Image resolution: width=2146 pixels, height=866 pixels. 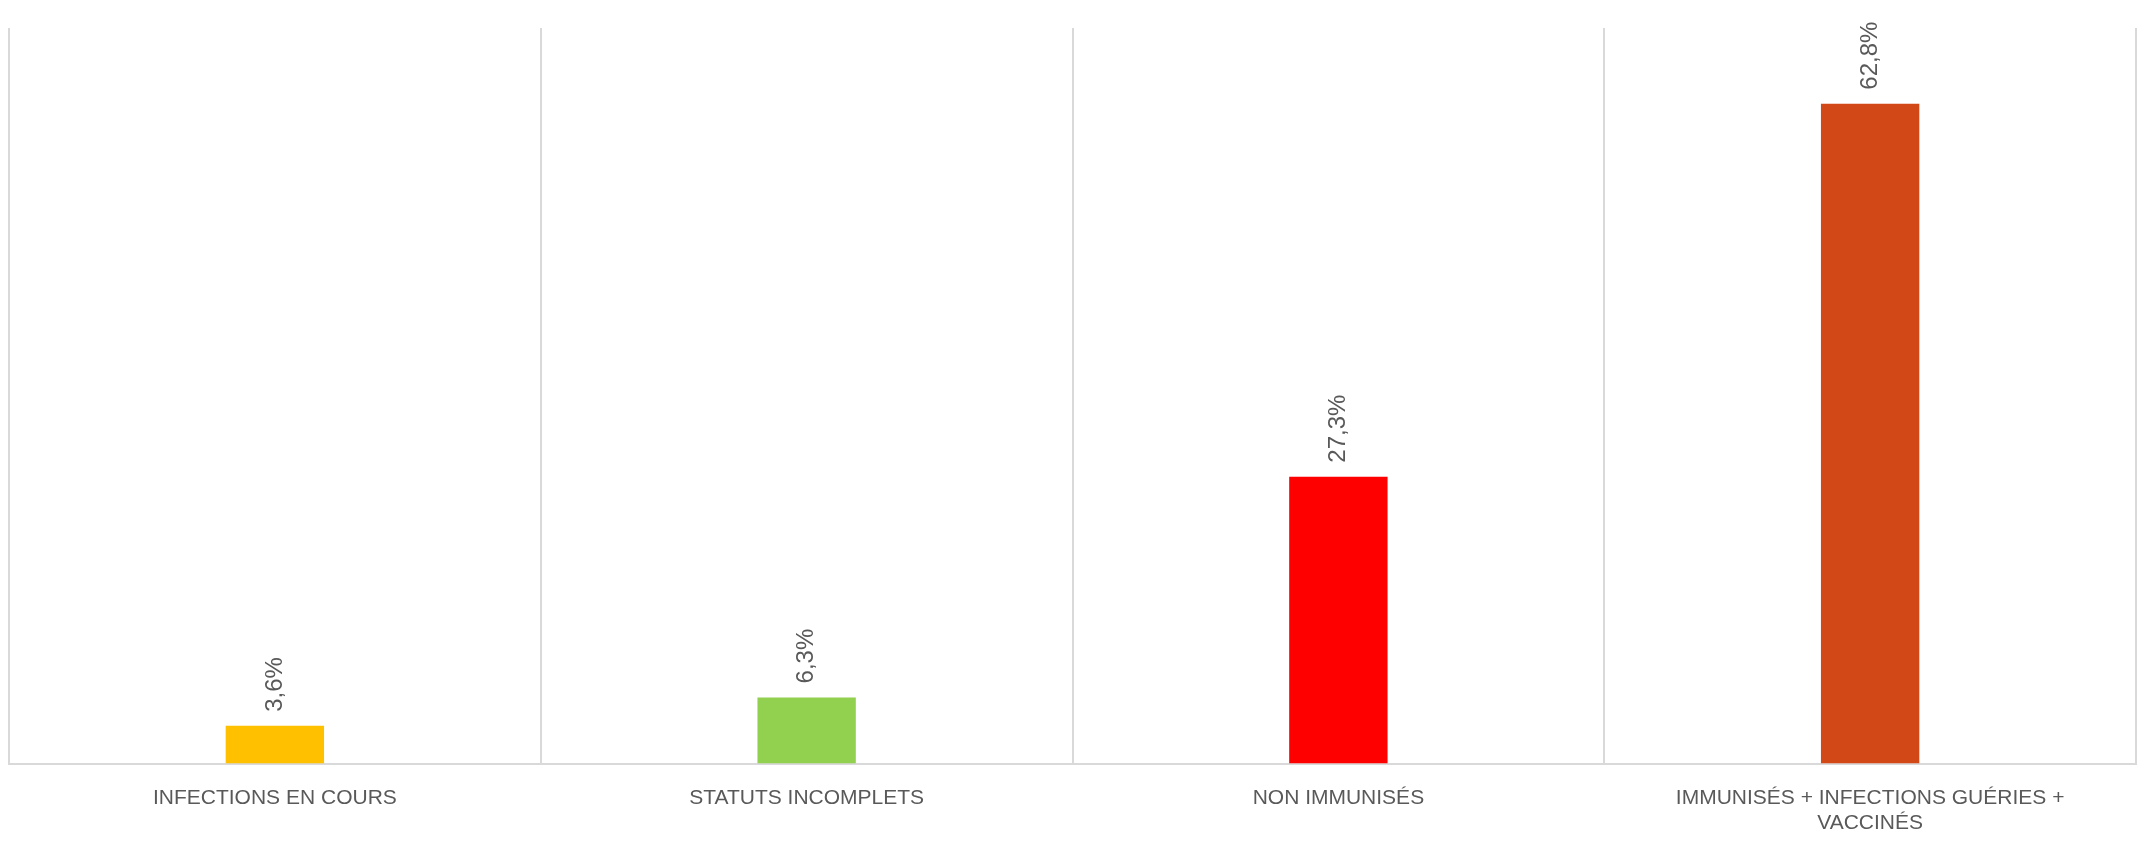 I want to click on x-tick-label: STATUTS INCOMPLETS, so click(x=807, y=796).